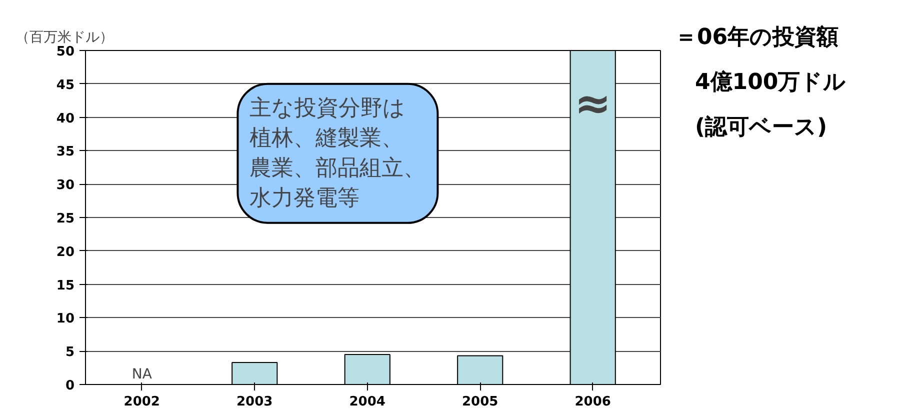  What do you see at coordinates (65, 186) in the screenshot?
I see `y-tick-label: 30` at bounding box center [65, 186].